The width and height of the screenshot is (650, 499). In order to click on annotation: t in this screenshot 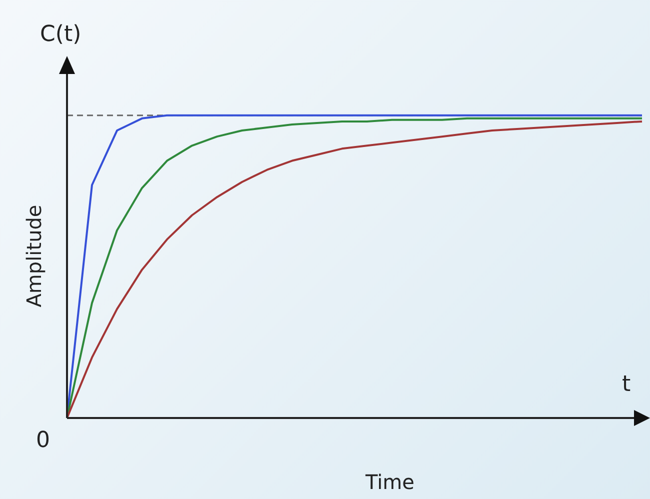, I will do `click(626, 384)`.